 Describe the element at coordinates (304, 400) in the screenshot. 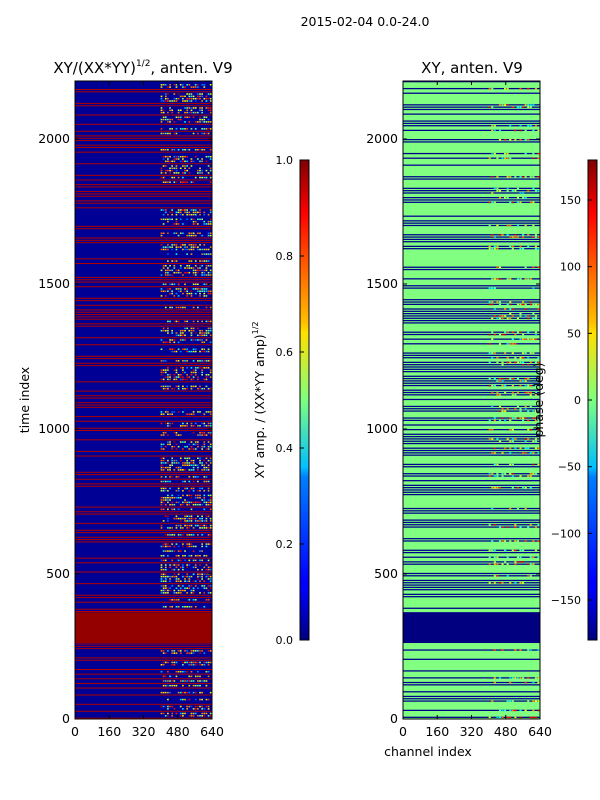

I see `left-colorbar-gradient` at that location.